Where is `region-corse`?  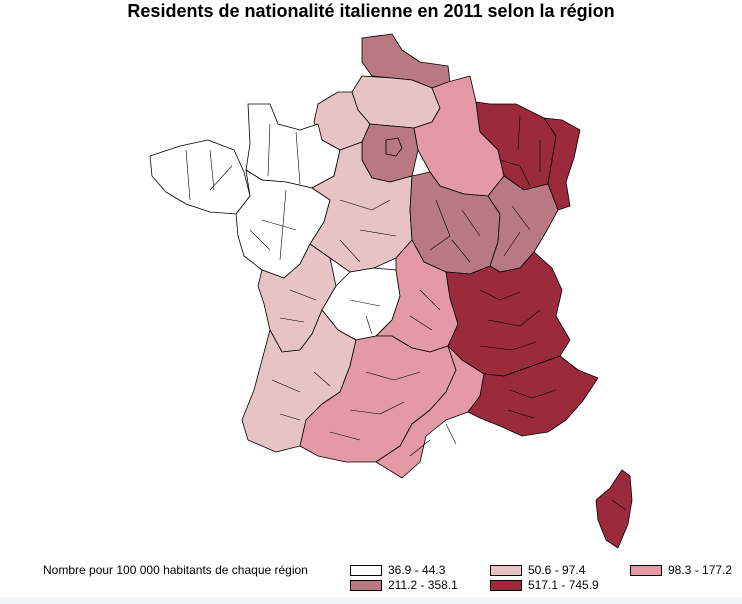 region-corse is located at coordinates (614, 509).